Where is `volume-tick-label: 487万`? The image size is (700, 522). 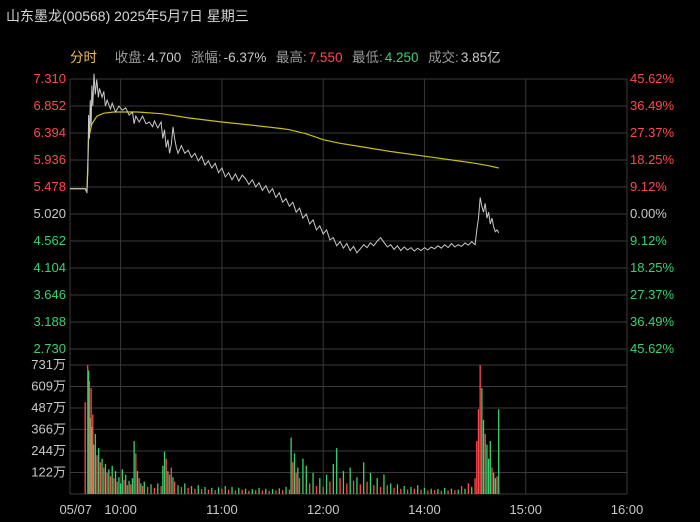 volume-tick-label: 487万 is located at coordinates (48, 407).